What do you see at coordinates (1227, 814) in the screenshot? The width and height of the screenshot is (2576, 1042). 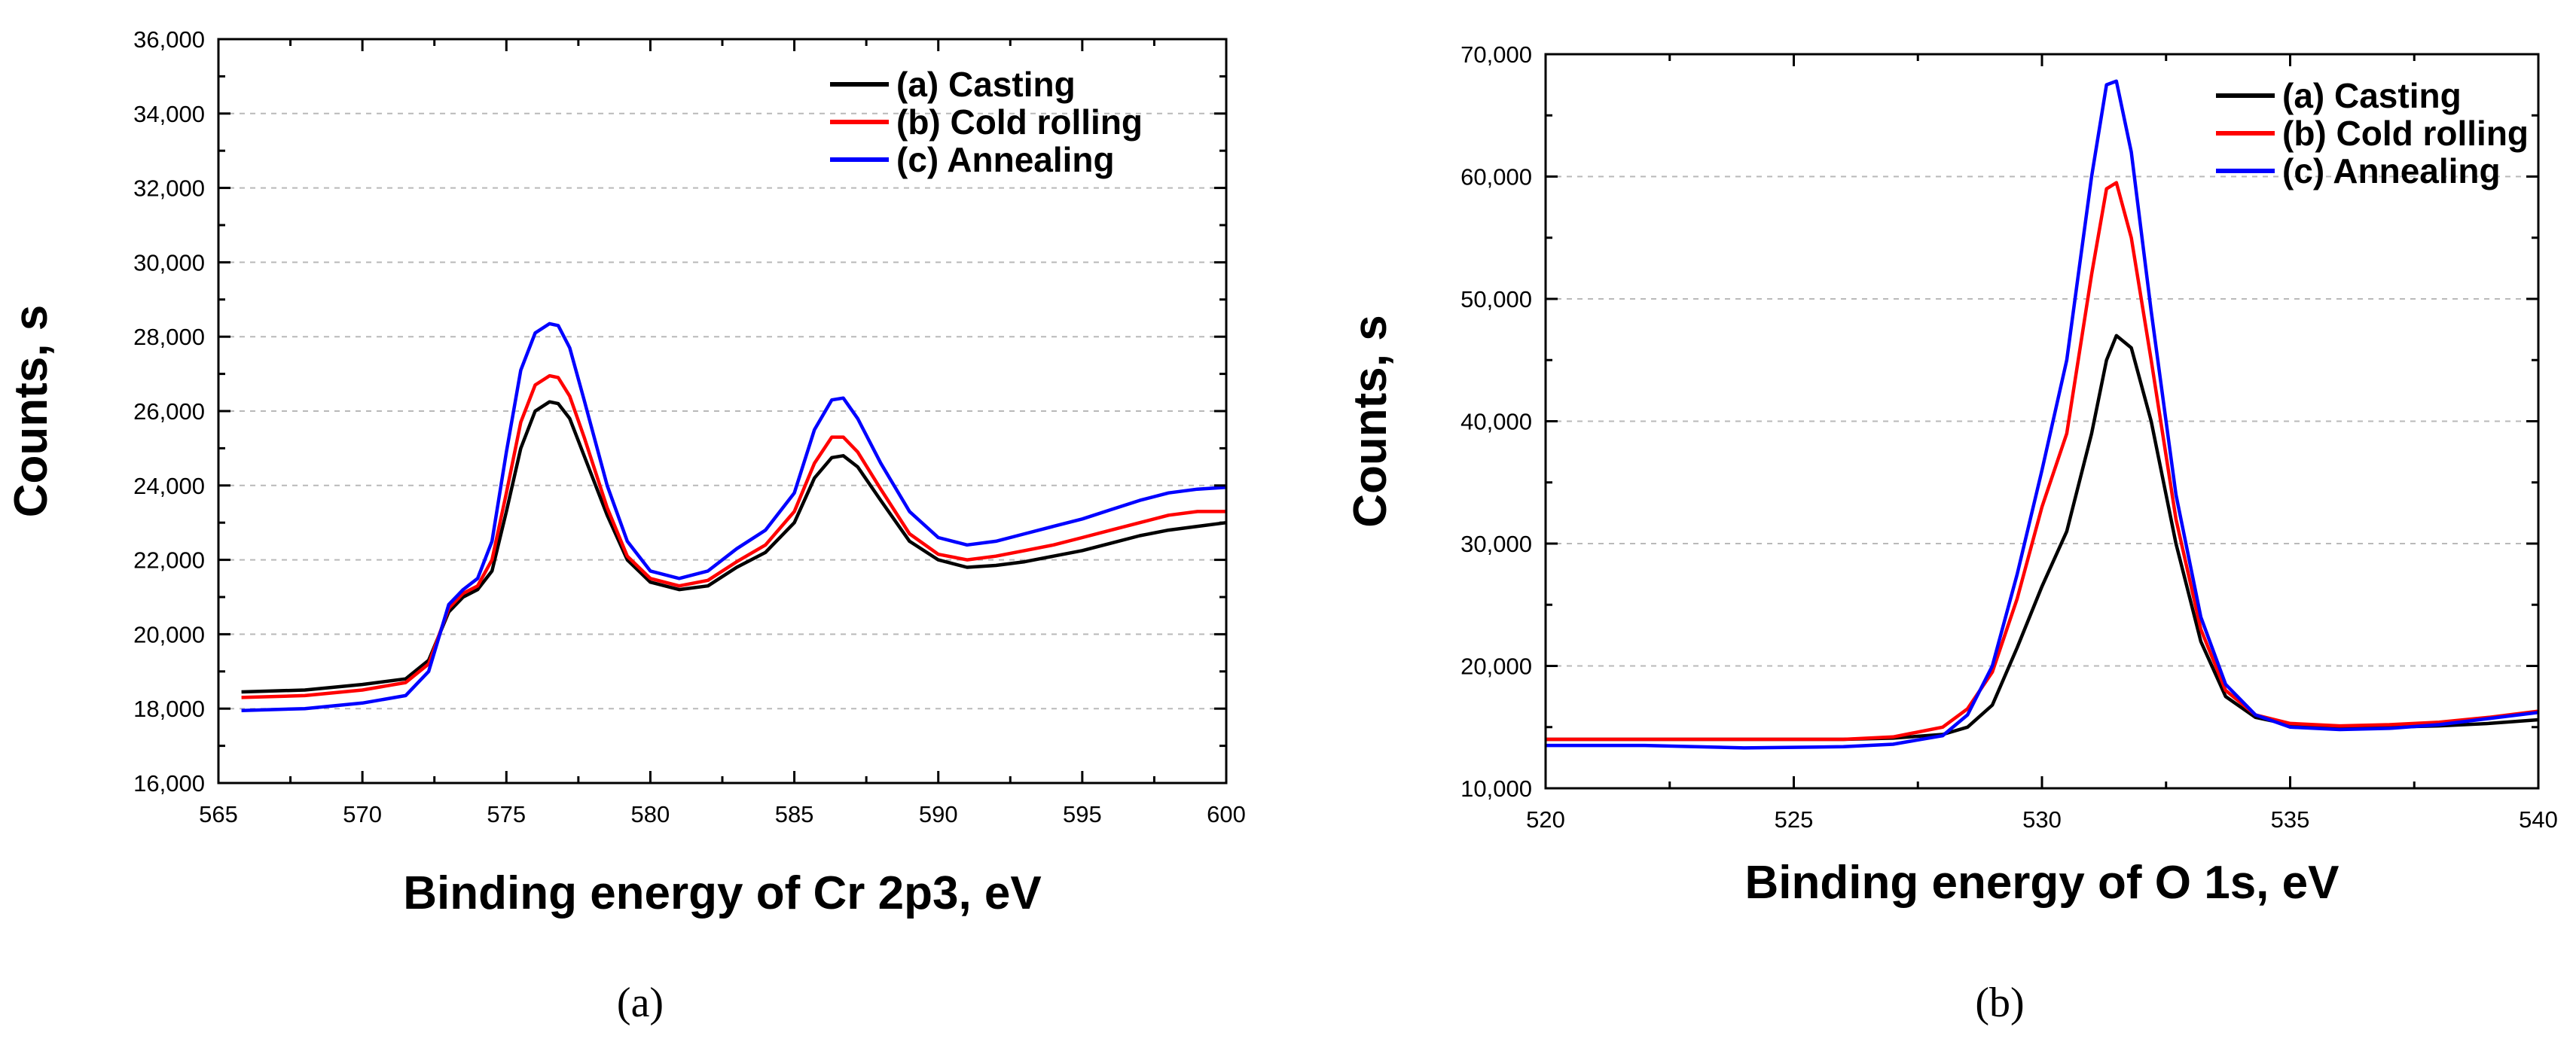 I see `x-tick-label: 600` at bounding box center [1227, 814].